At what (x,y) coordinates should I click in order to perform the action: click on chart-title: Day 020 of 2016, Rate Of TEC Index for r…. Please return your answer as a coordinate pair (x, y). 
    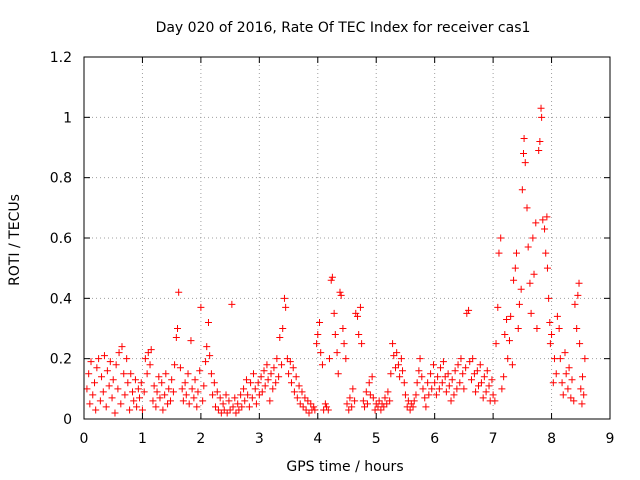
    Looking at the image, I should click on (343, 28).